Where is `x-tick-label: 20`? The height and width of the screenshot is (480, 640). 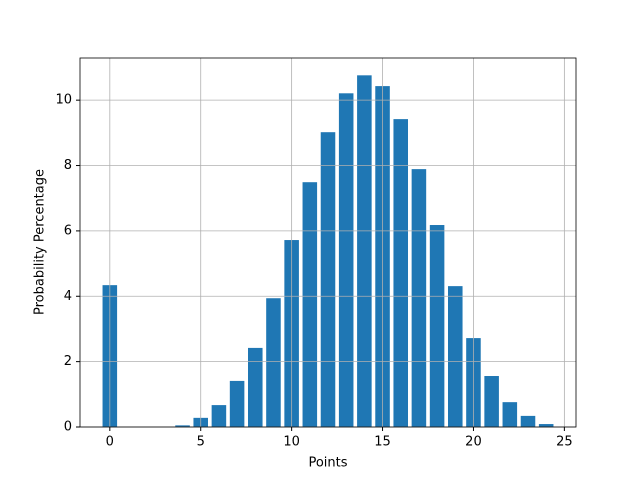 x-tick-label: 20 is located at coordinates (473, 442).